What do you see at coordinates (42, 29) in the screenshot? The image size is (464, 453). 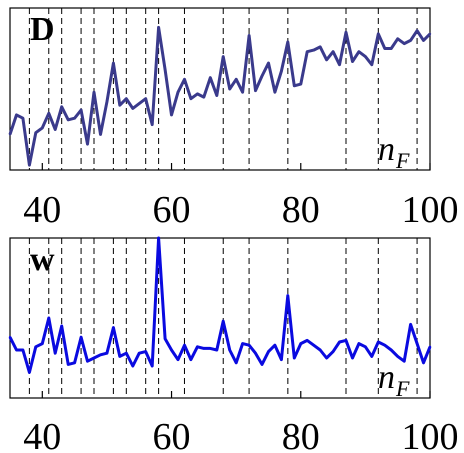 I see `panel-label: D` at bounding box center [42, 29].